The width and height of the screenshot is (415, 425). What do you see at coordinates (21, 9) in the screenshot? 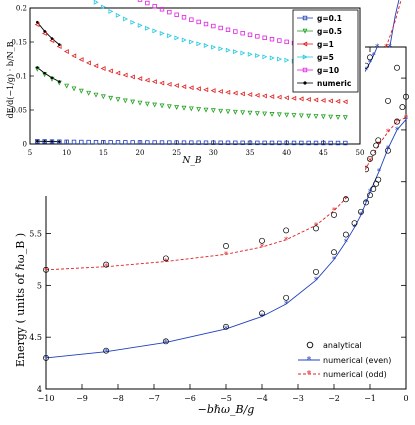
I see `inset-y-tick-label: 0.2` at bounding box center [21, 9].